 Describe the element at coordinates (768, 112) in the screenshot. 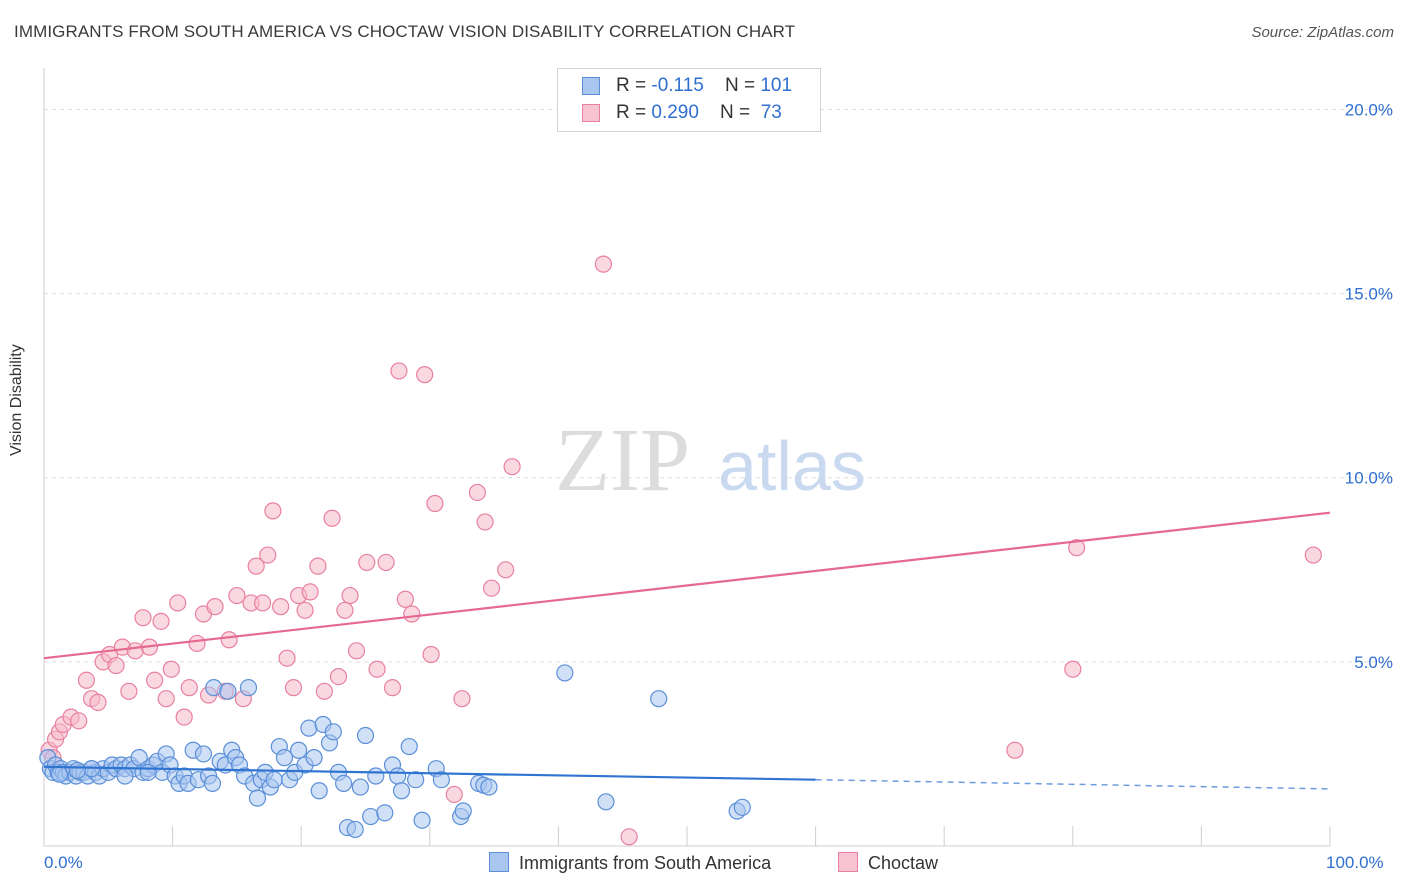

I see `n-value: 73` at that location.